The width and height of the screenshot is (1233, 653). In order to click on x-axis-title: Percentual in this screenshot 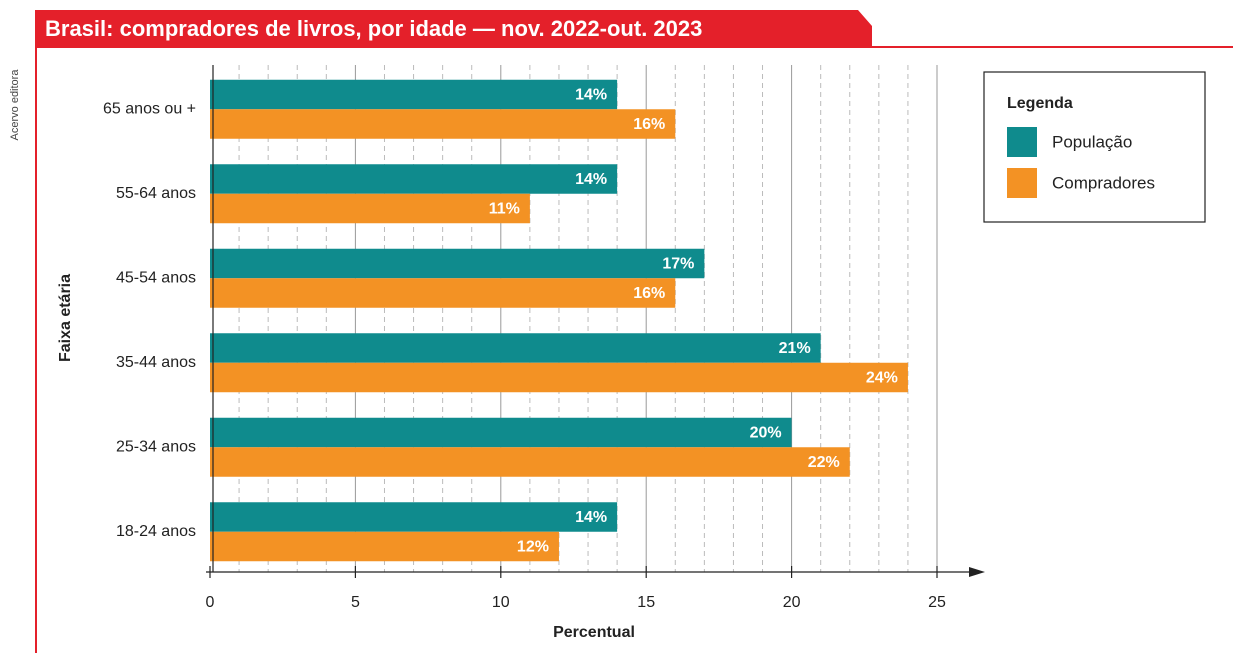, I will do `click(594, 632)`.